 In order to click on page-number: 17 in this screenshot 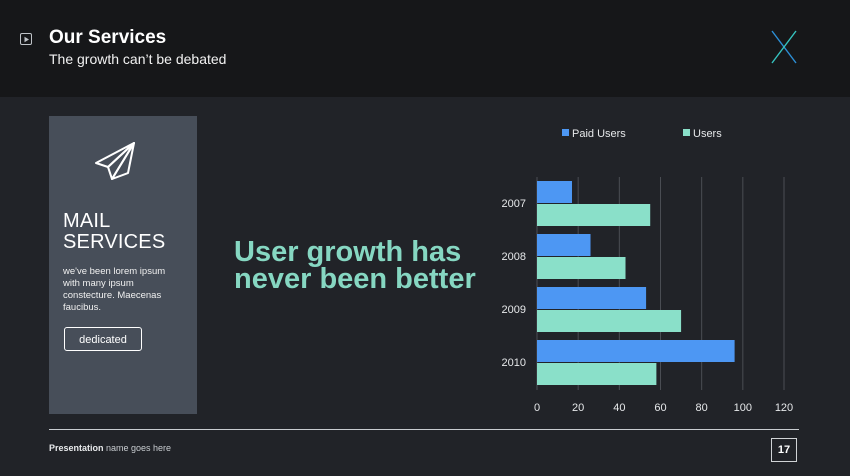, I will do `click(784, 450)`.